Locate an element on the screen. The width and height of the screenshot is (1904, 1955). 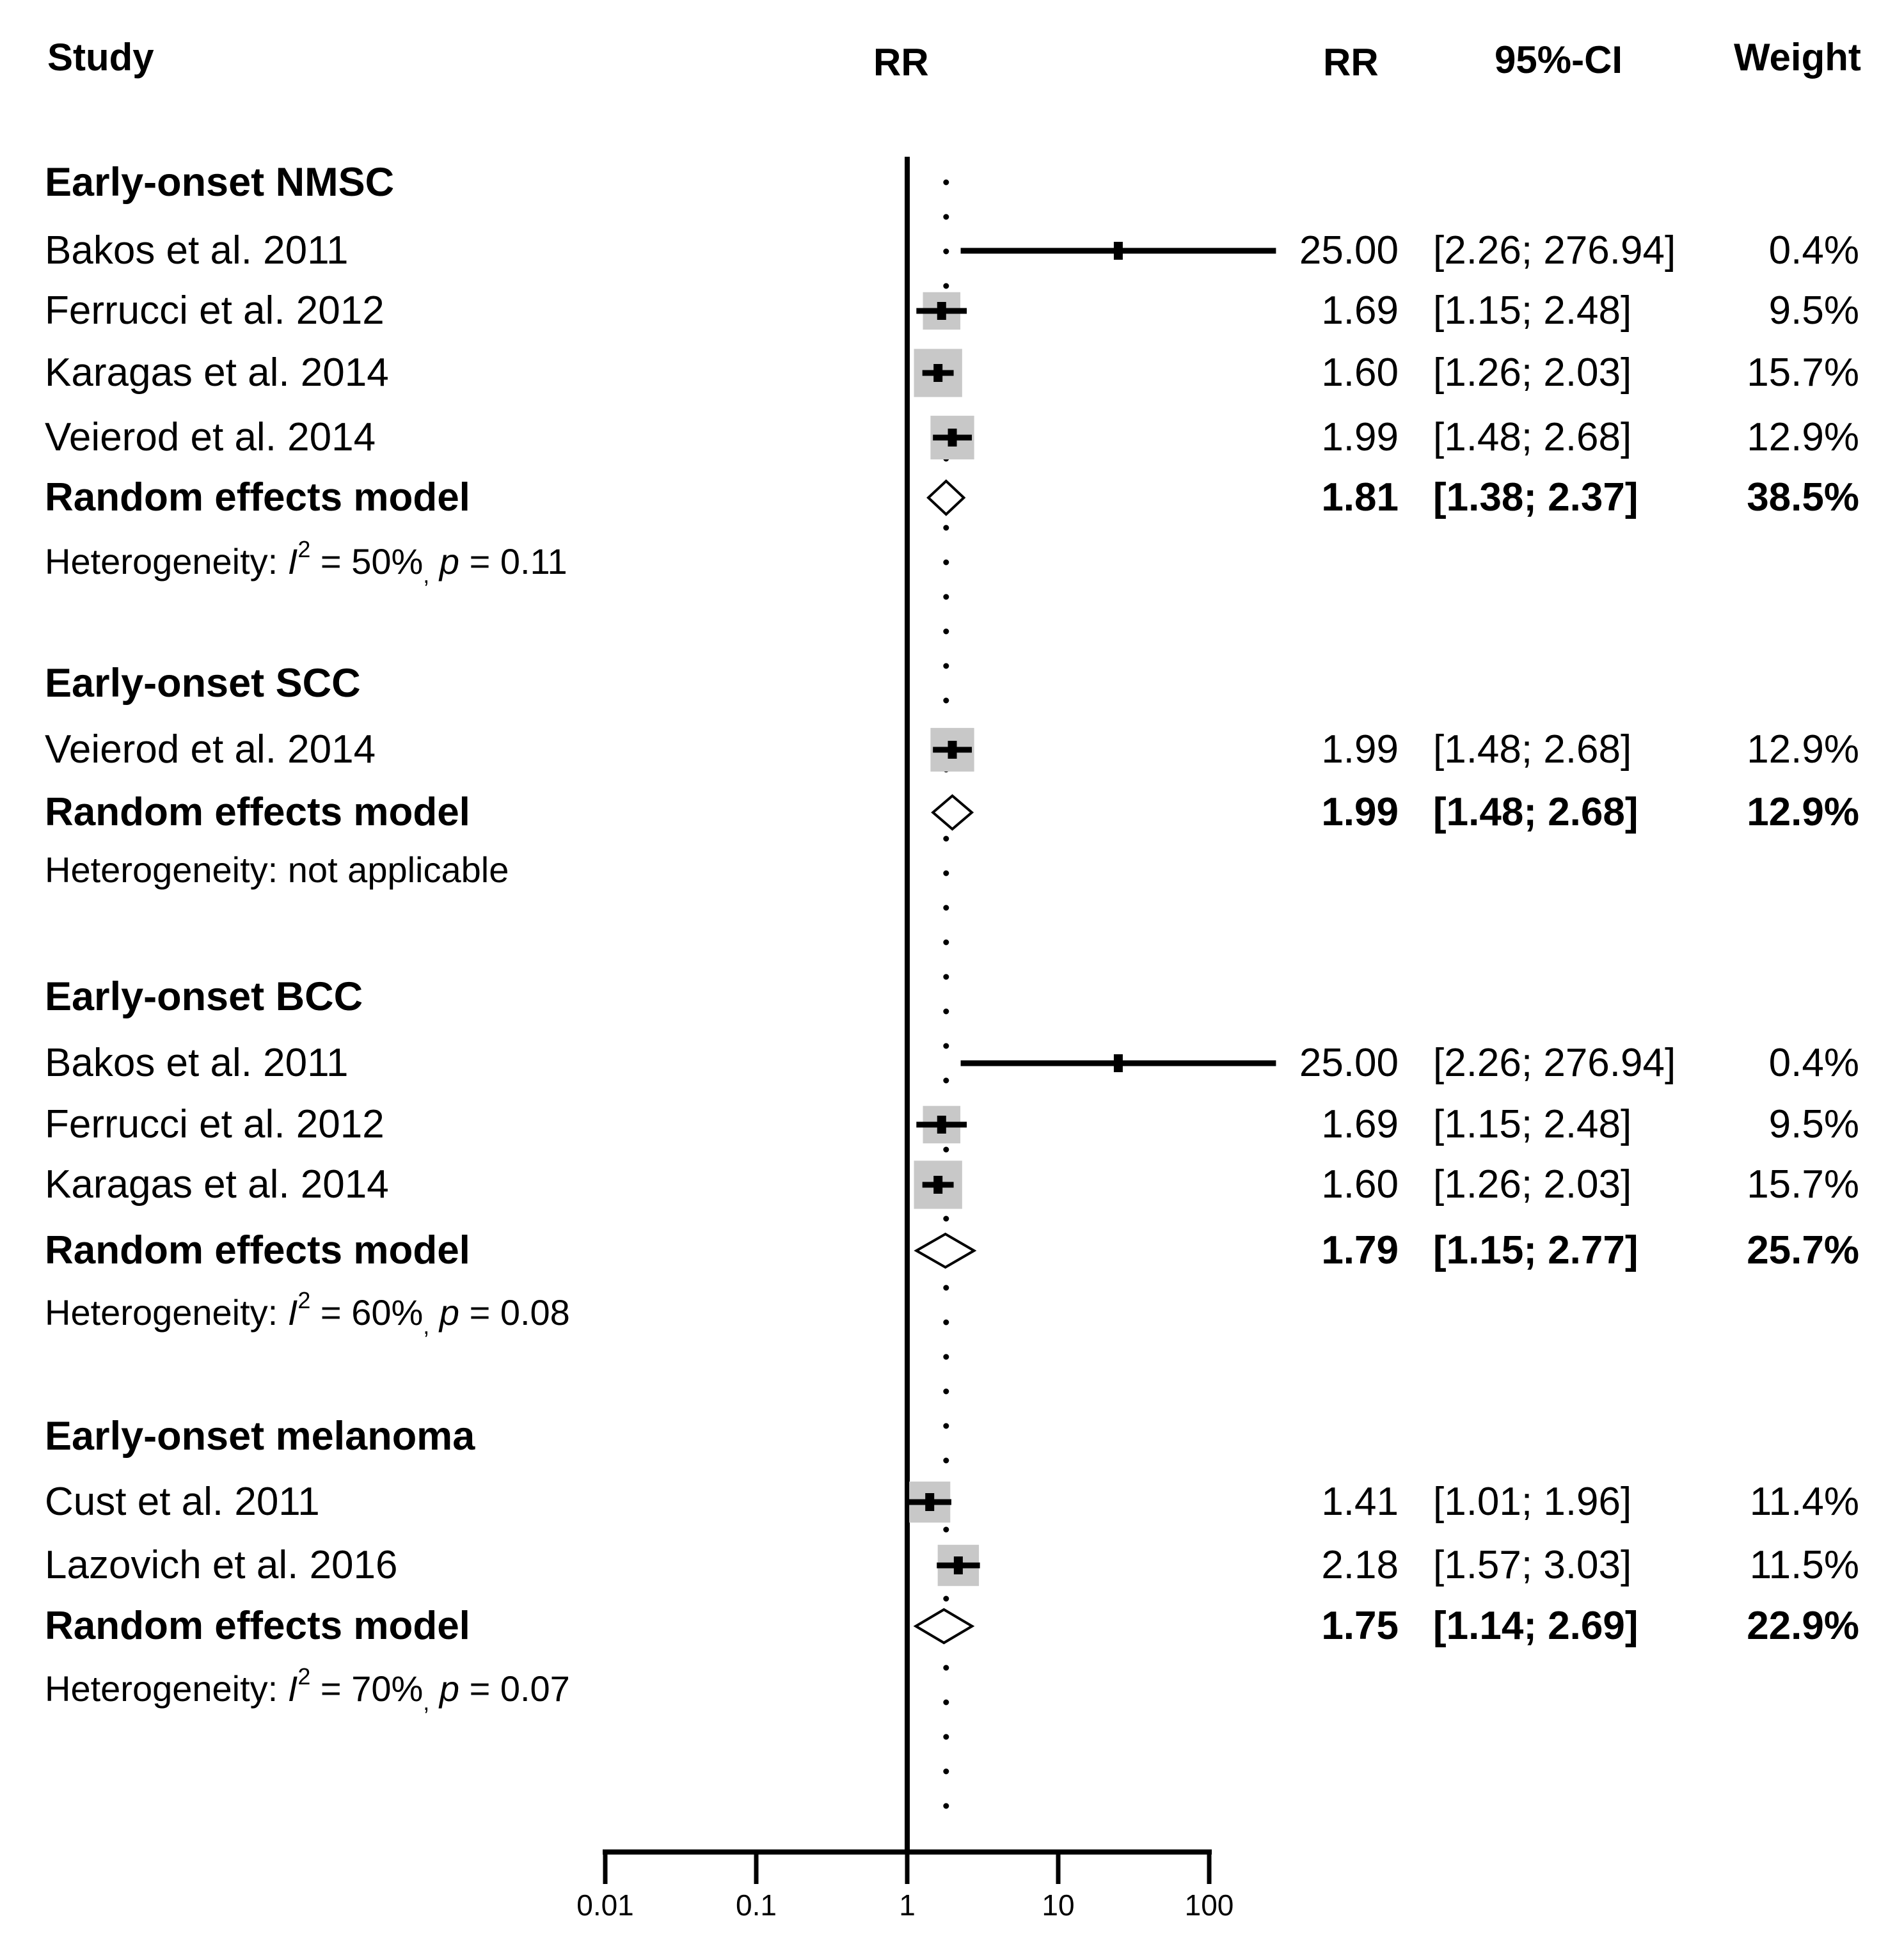
rr-value: 1.79 is located at coordinates (1360, 1250).